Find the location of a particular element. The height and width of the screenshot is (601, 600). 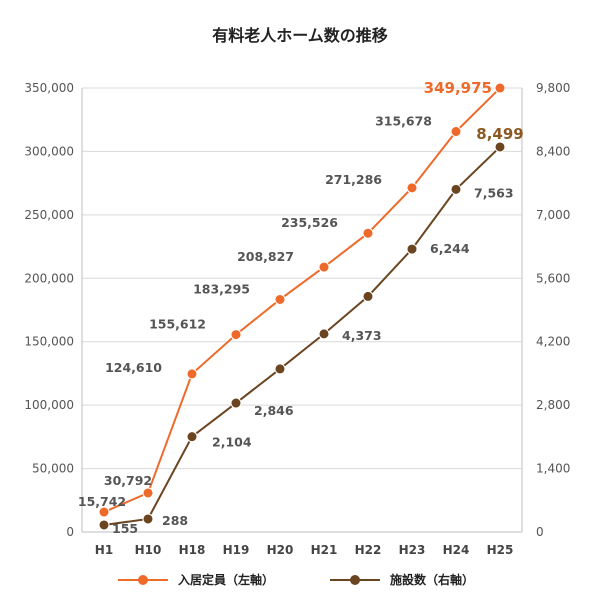

right-axis-tick-label: 2,800 is located at coordinates (553, 405).